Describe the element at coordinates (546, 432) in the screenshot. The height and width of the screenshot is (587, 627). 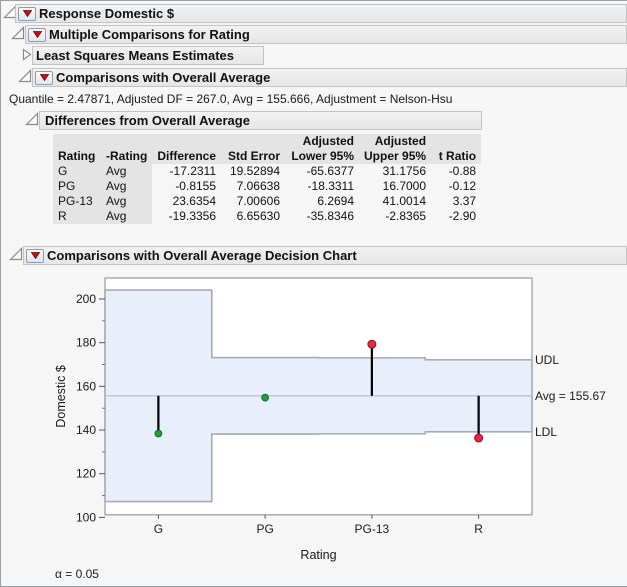
I see `ldl-label: LDL` at that location.